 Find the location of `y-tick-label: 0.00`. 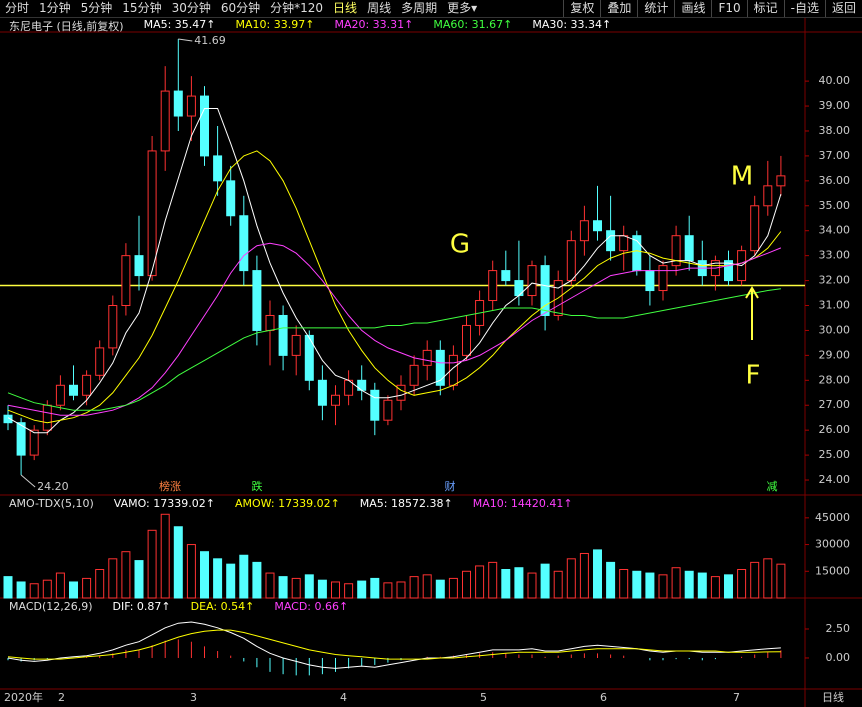

y-tick-label: 0.00 is located at coordinates (838, 657).